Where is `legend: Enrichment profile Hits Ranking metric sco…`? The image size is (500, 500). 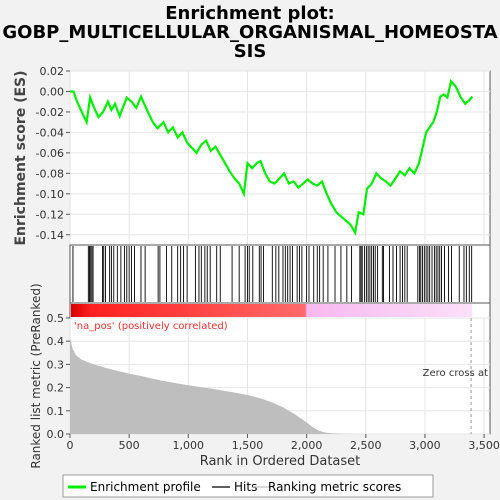 legend: Enrichment profile Hits Ranking metric sco… is located at coordinates (234, 487).